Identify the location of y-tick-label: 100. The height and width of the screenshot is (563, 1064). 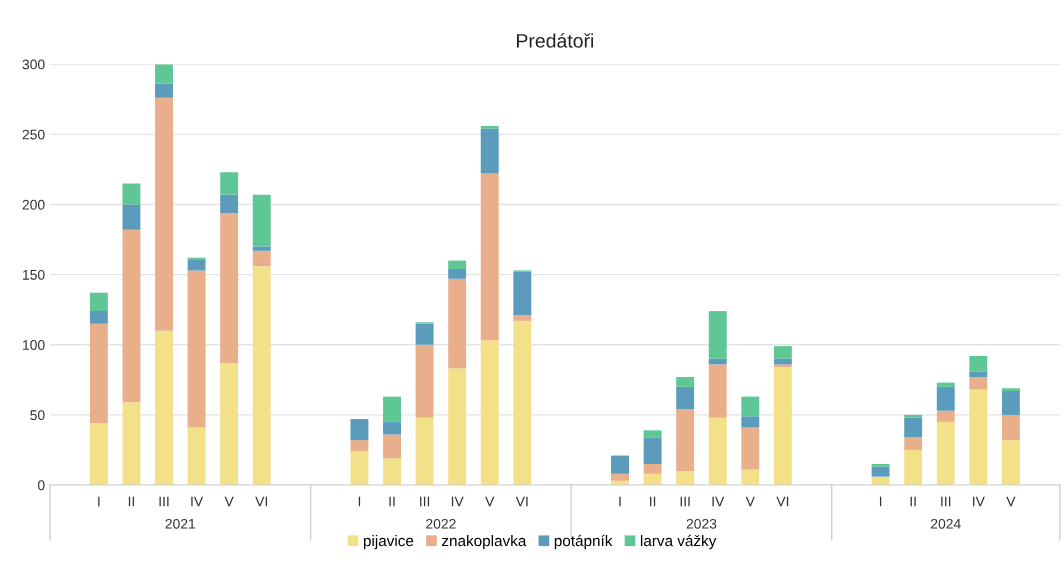
(34, 345).